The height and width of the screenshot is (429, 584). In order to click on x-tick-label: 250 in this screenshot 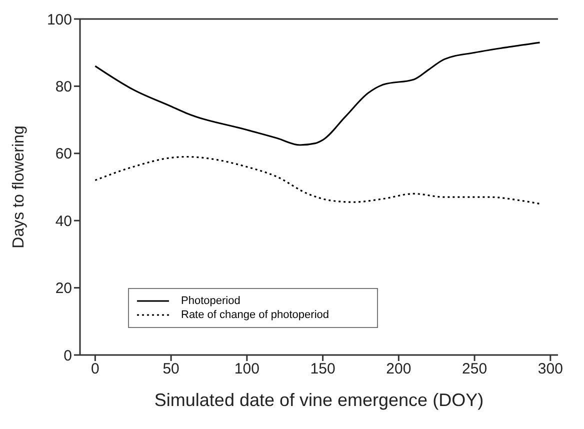, I will do `click(475, 369)`.